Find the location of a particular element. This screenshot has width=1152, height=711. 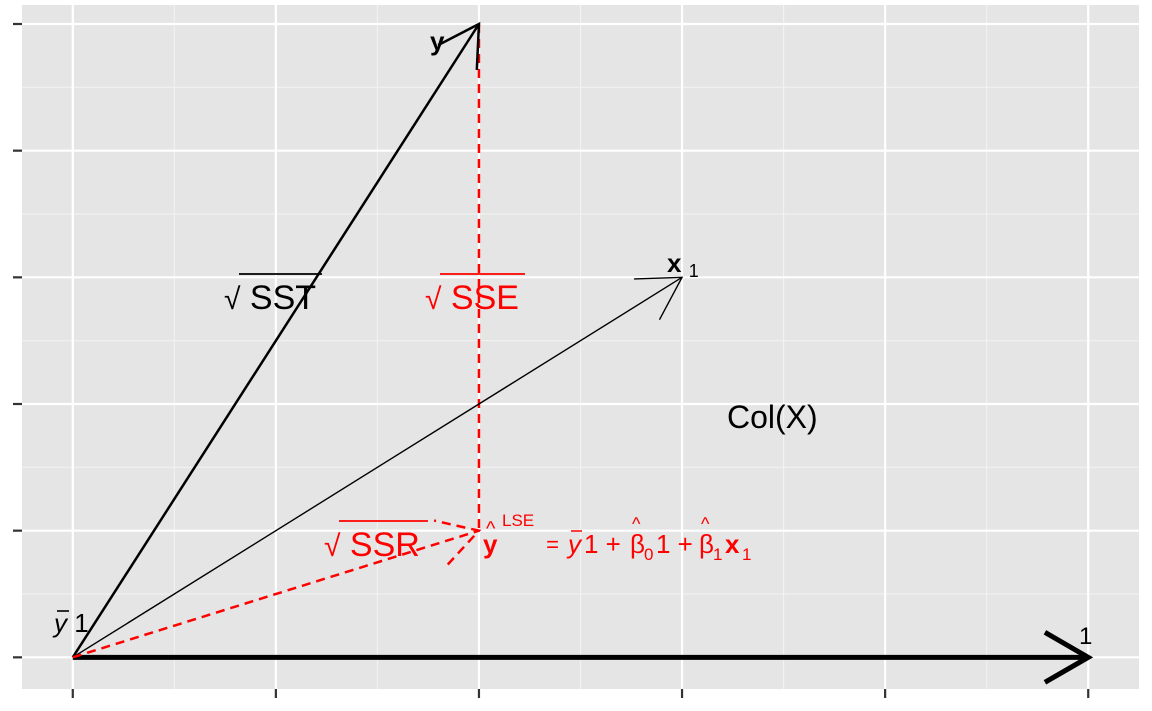

sqrt-ssr-text: √ SSR is located at coordinates (372, 545).